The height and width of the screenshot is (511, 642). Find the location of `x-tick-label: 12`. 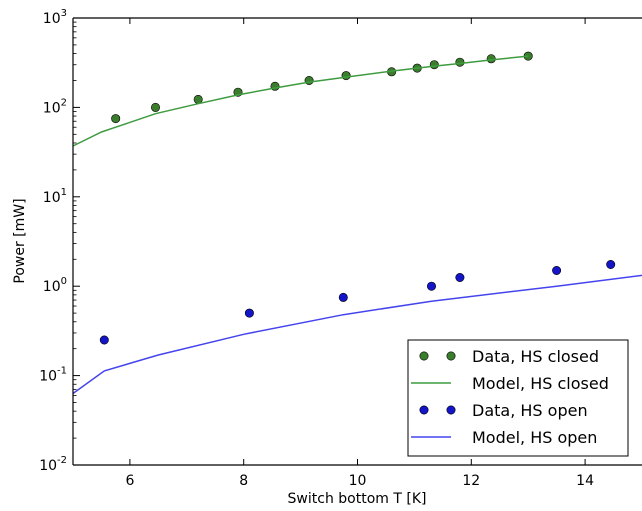

x-tick-label: 12 is located at coordinates (471, 481).